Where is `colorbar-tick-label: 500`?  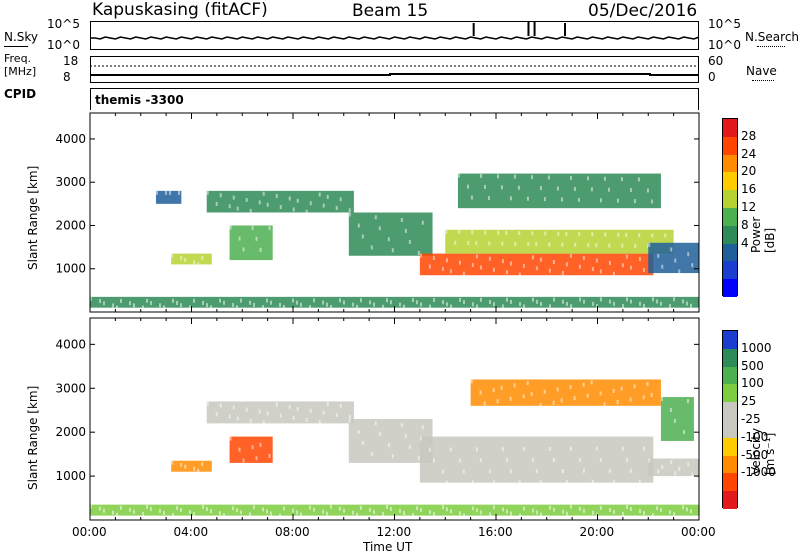 colorbar-tick-label: 500 is located at coordinates (752, 365).